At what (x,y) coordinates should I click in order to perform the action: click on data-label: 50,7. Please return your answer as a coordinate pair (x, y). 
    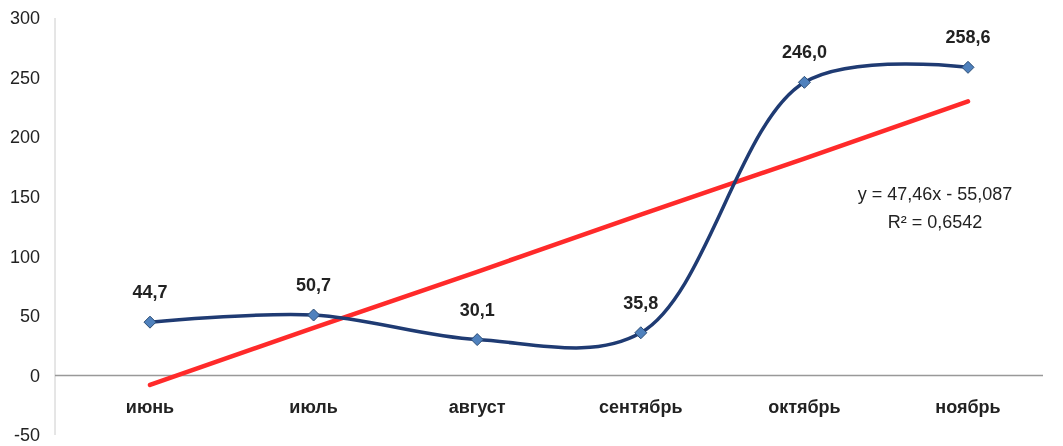
    Looking at the image, I should click on (314, 285).